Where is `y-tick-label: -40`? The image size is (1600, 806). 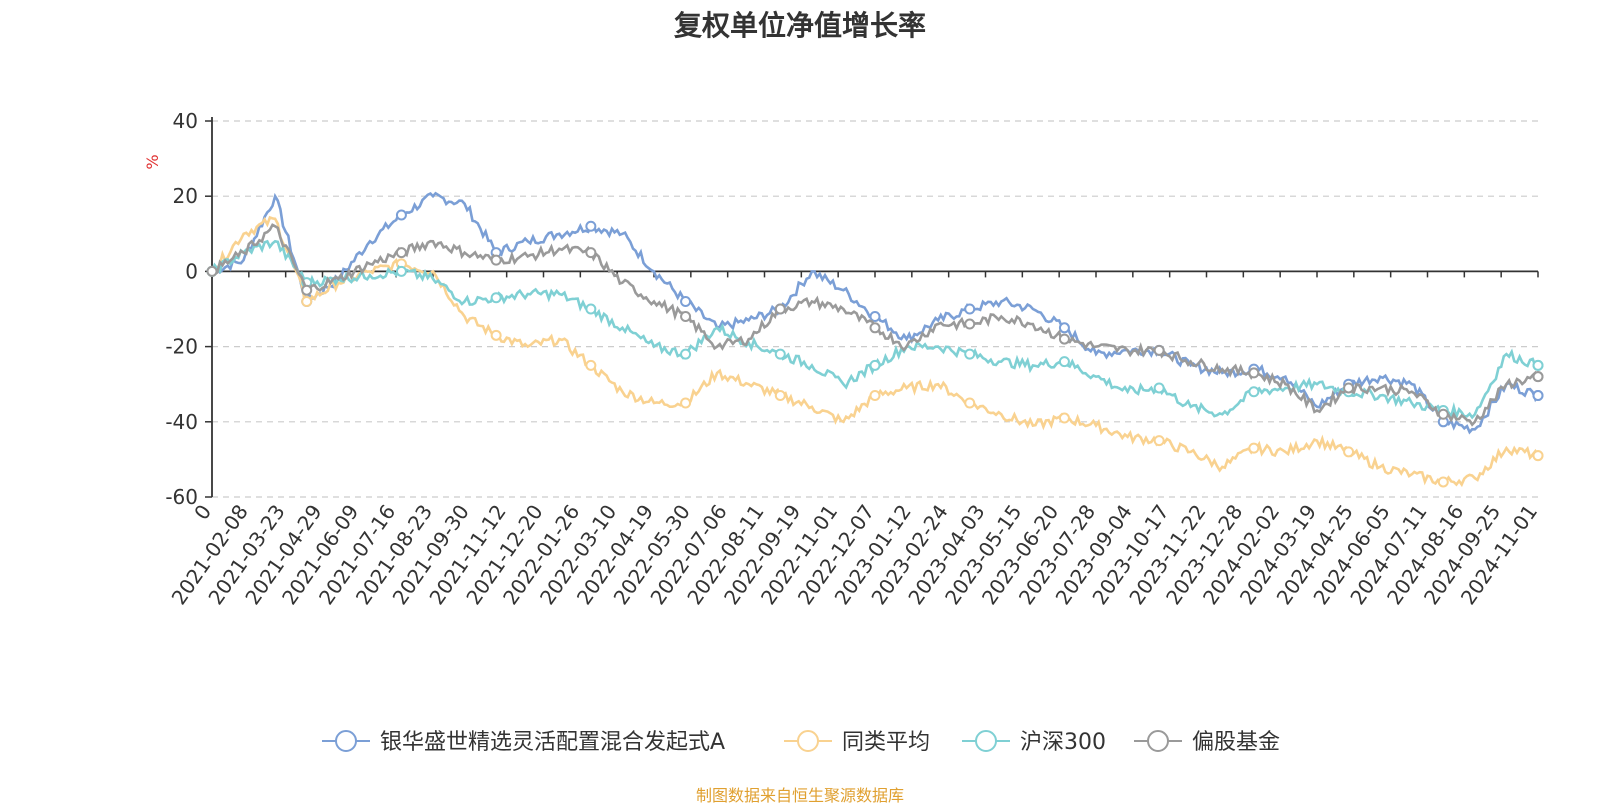 y-tick-label: -40 is located at coordinates (181, 422).